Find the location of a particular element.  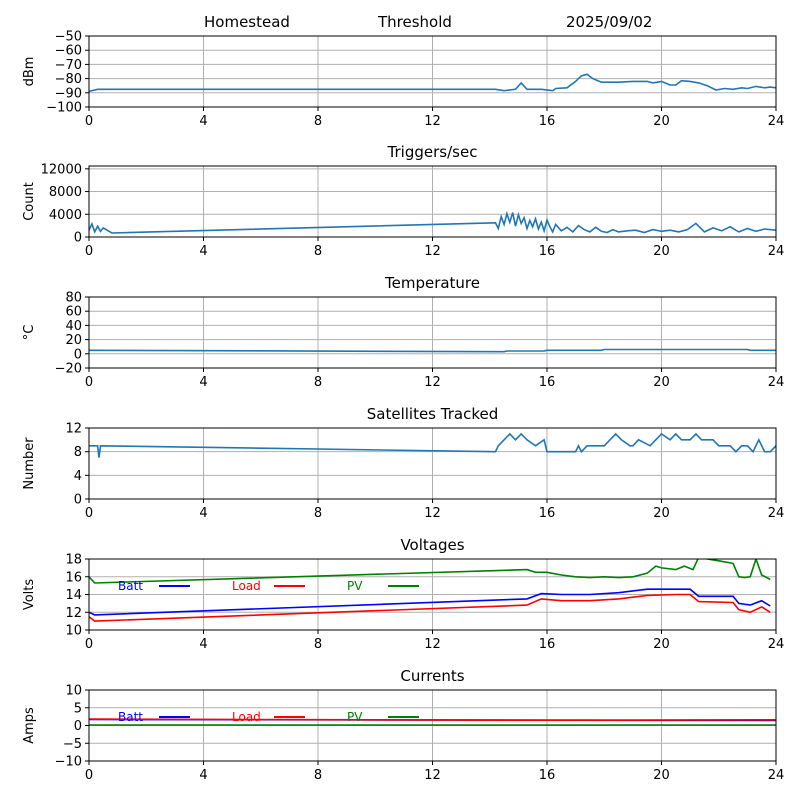

chart-title: Currents is located at coordinates (432, 676).